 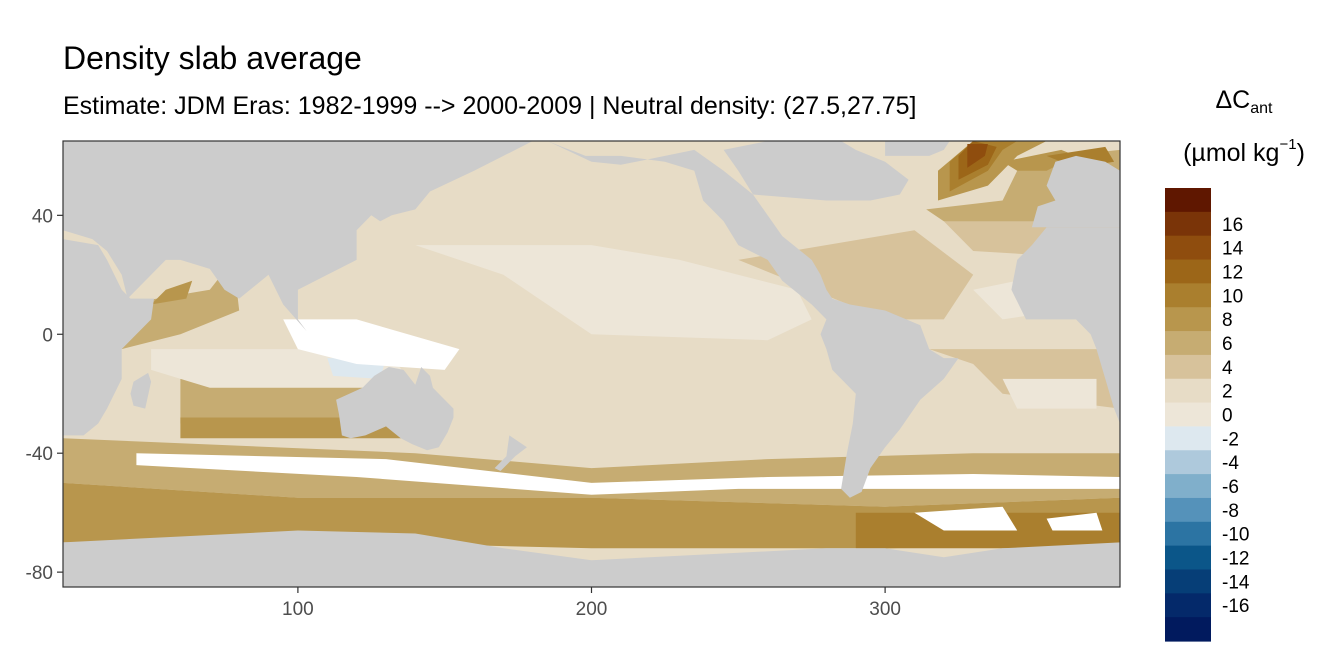 What do you see at coordinates (917, 148) in the screenshot?
I see `land-greenland` at bounding box center [917, 148].